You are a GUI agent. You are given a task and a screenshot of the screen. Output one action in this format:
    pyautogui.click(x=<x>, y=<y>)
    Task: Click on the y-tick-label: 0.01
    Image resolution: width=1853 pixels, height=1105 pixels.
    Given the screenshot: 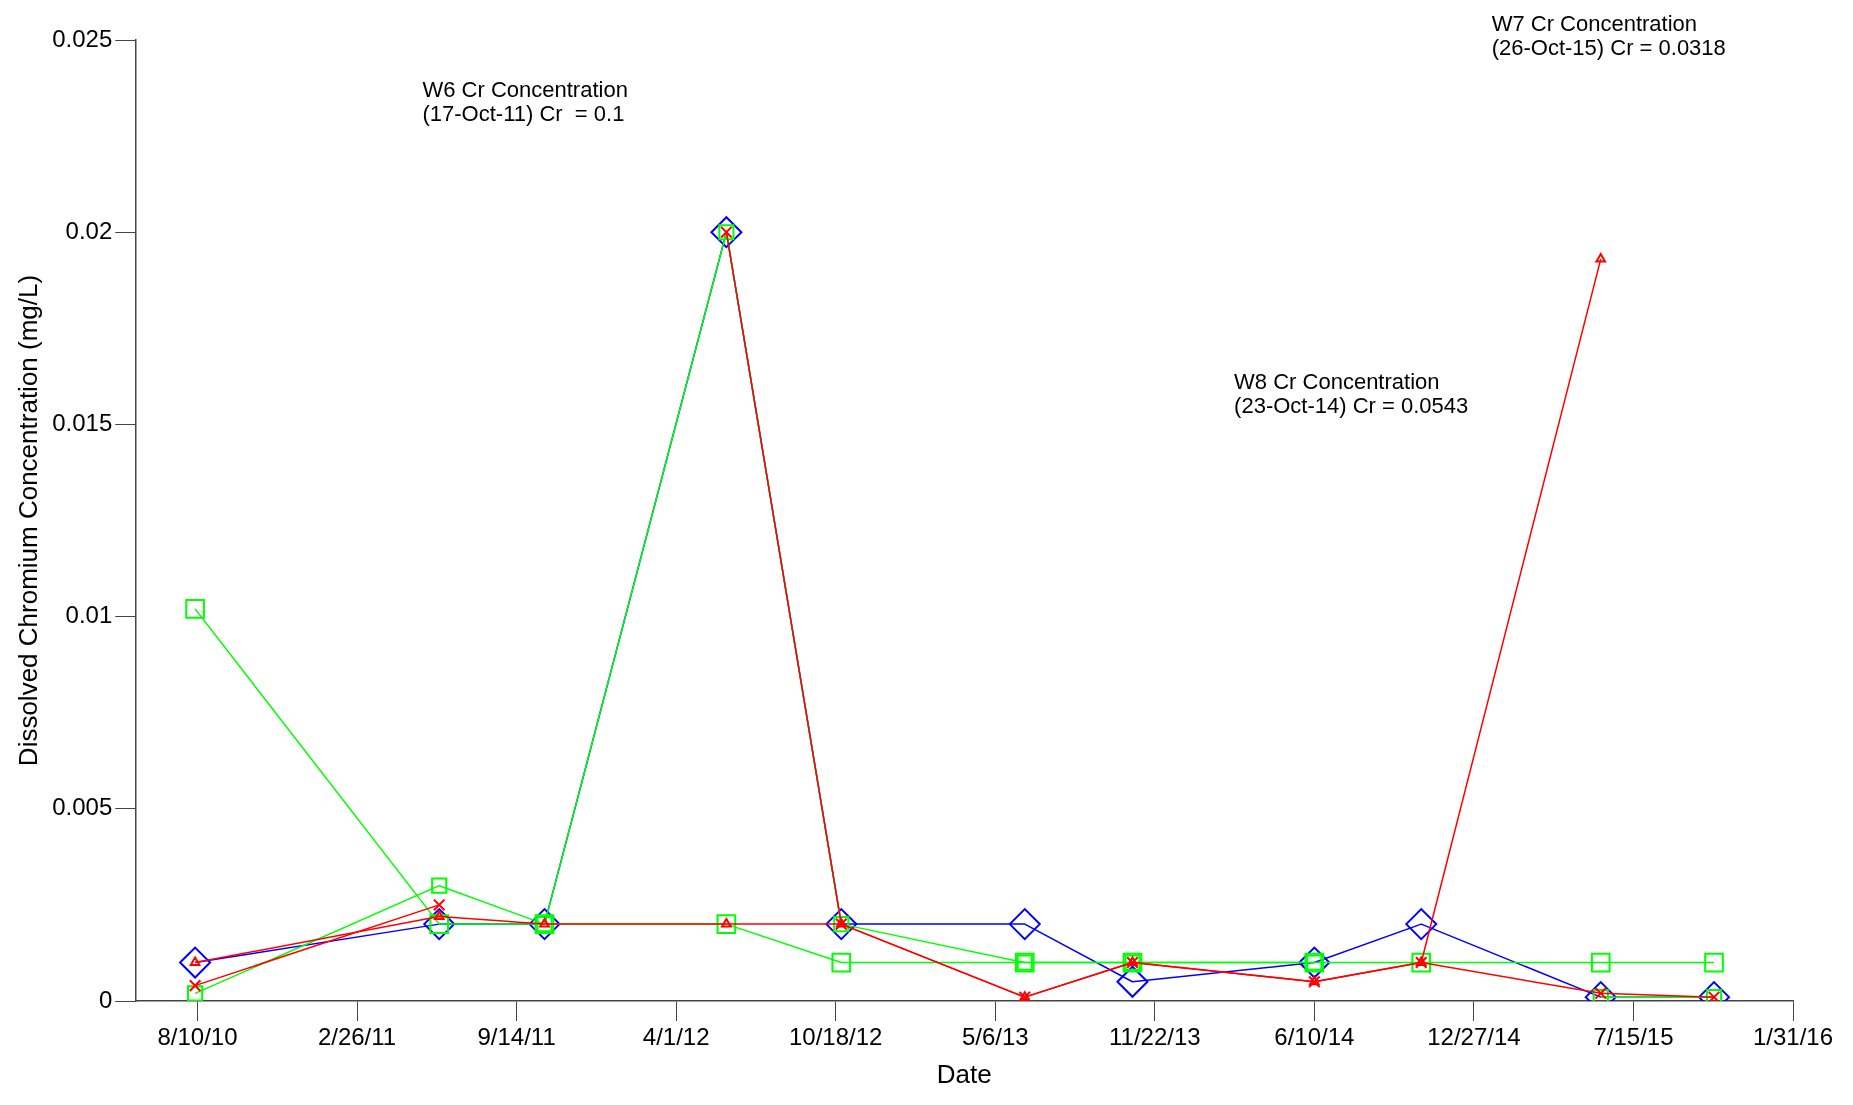 What is the action you would take?
    pyautogui.click(x=89, y=615)
    